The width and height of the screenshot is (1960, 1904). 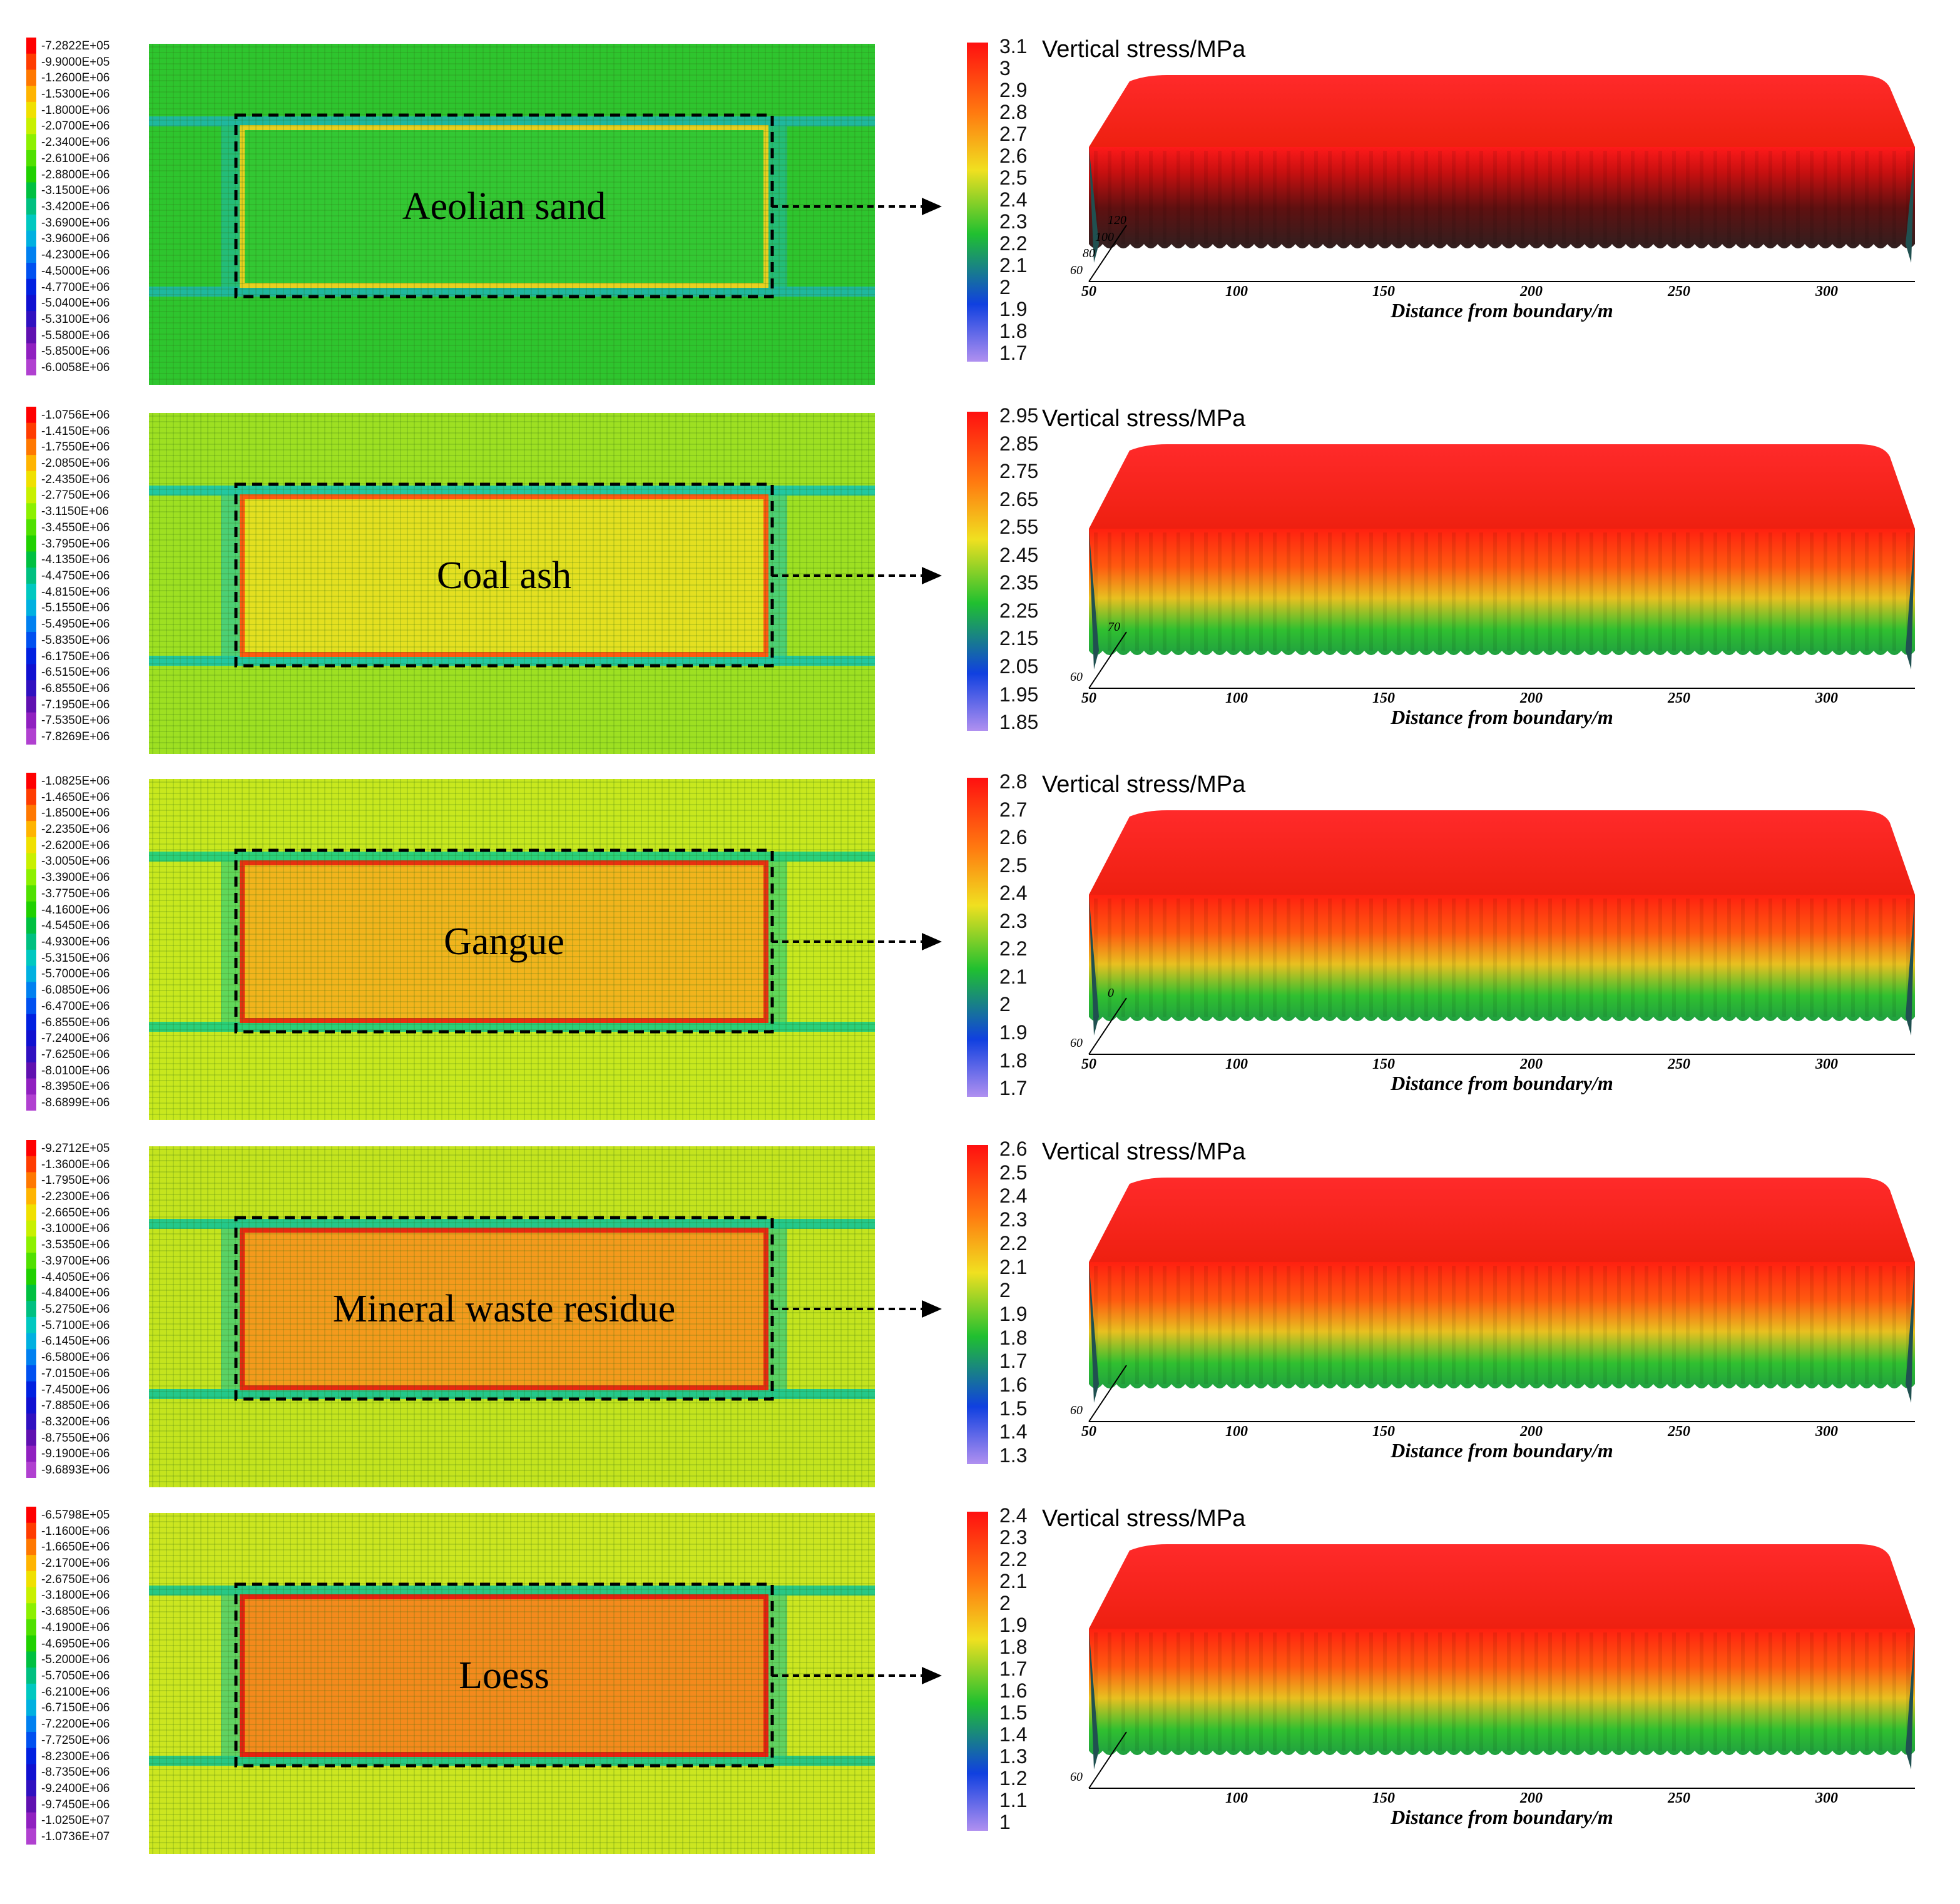 I want to click on stress-colorbar-tick: 1.5, so click(x=1013, y=1408).